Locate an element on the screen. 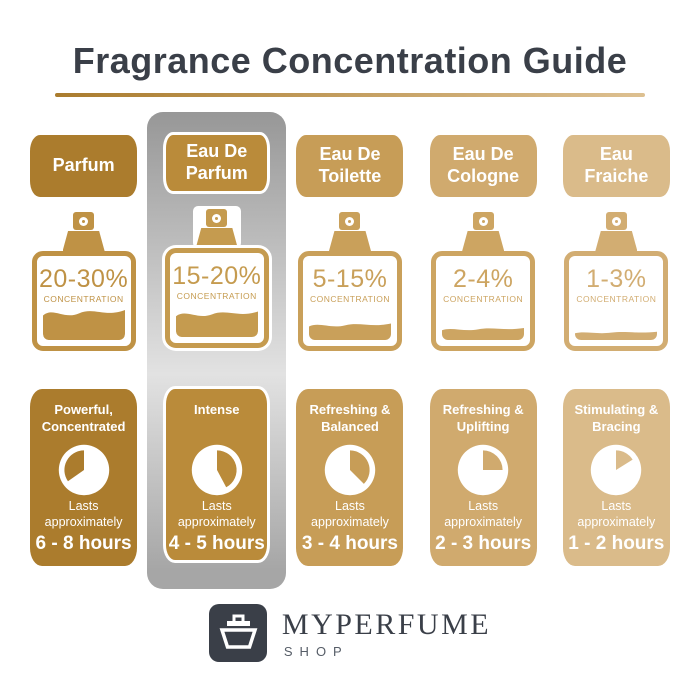 Image resolution: width=700 pixels, height=700 pixels. concentration-value: 20-30% is located at coordinates (84, 279).